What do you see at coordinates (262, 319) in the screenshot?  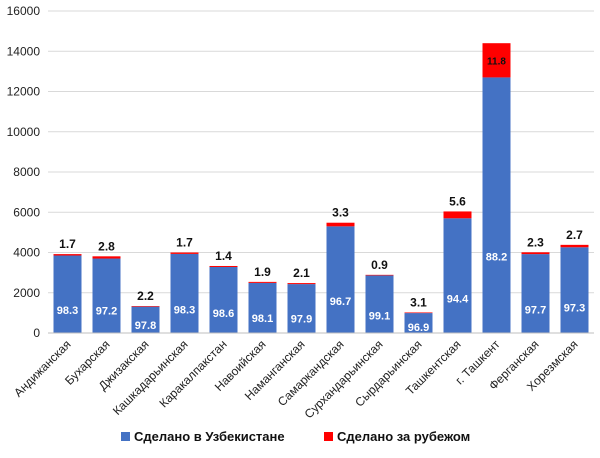 I see `data-label-domestic: 98.1` at bounding box center [262, 319].